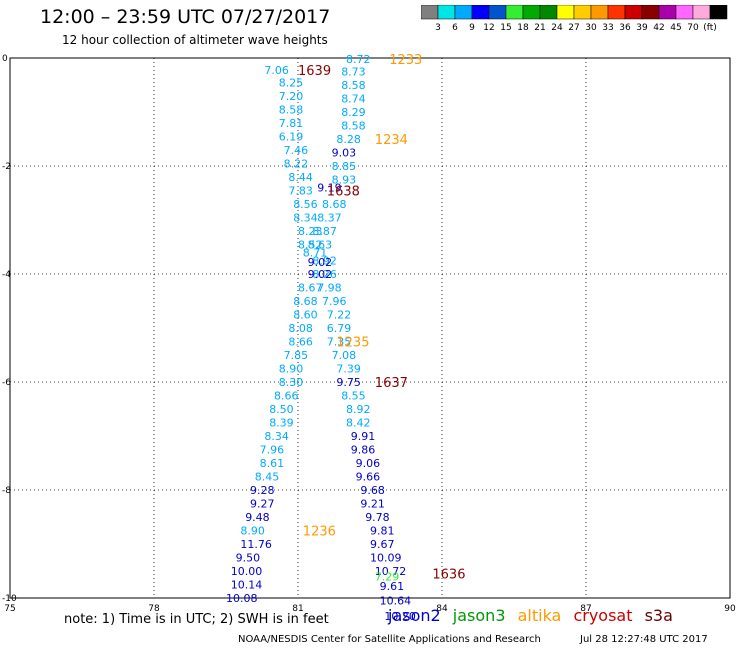 The width and height of the screenshot is (740, 650). What do you see at coordinates (392, 586) in the screenshot?
I see `wave-height-label: 9.61` at bounding box center [392, 586].